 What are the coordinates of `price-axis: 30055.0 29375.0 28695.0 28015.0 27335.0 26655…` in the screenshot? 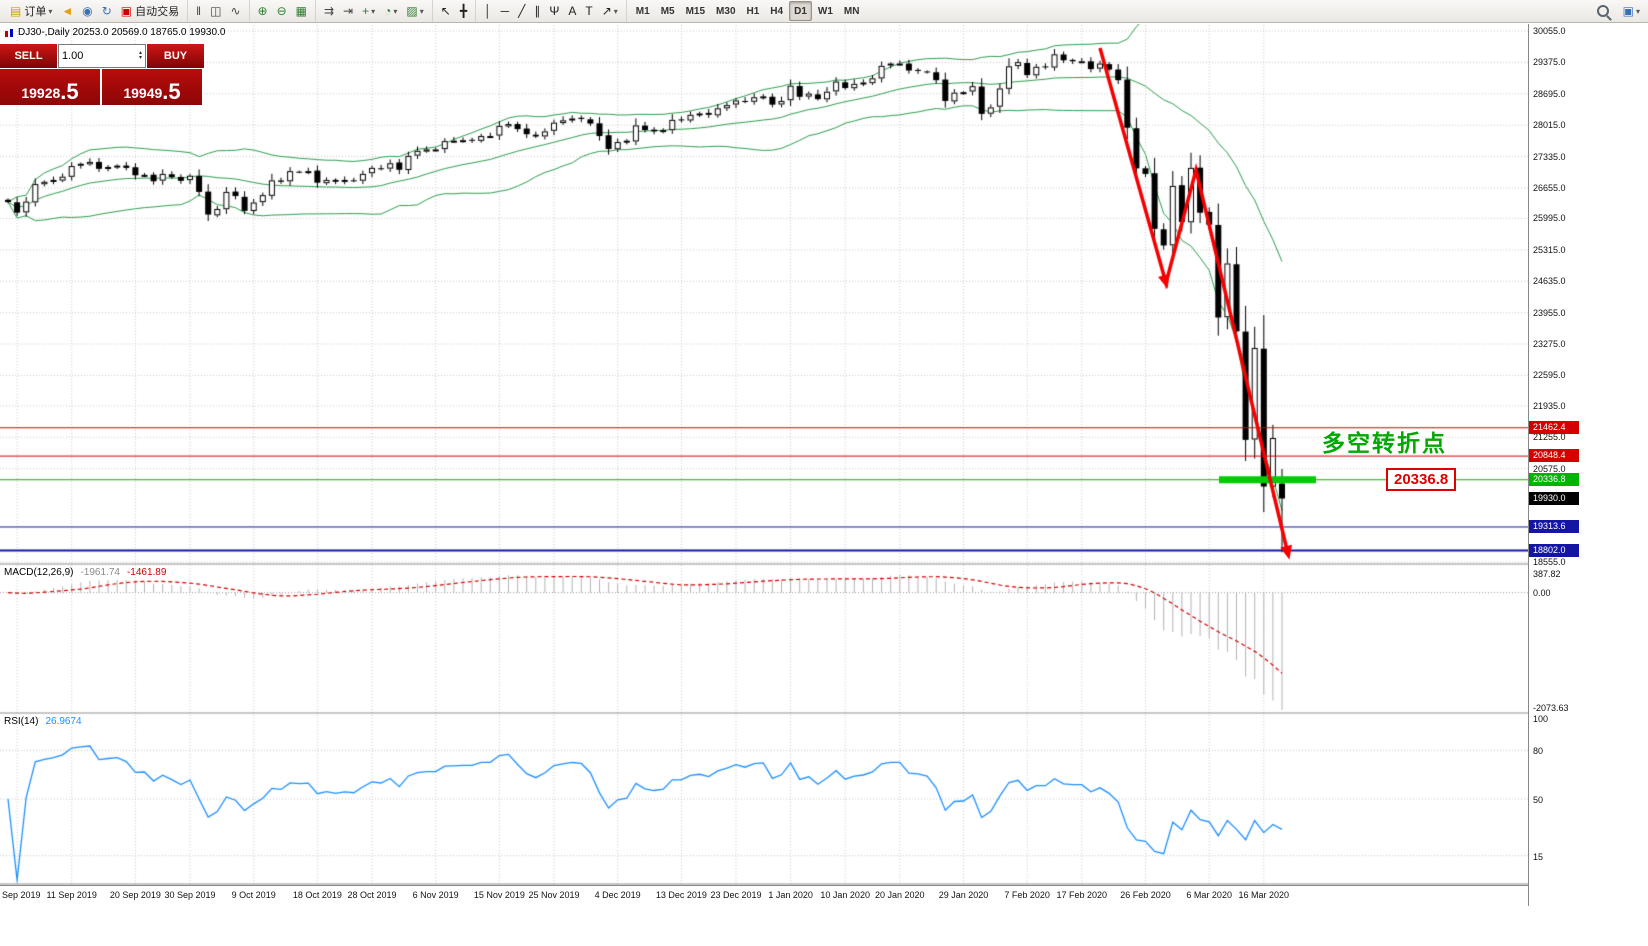 It's located at (1588, 465).